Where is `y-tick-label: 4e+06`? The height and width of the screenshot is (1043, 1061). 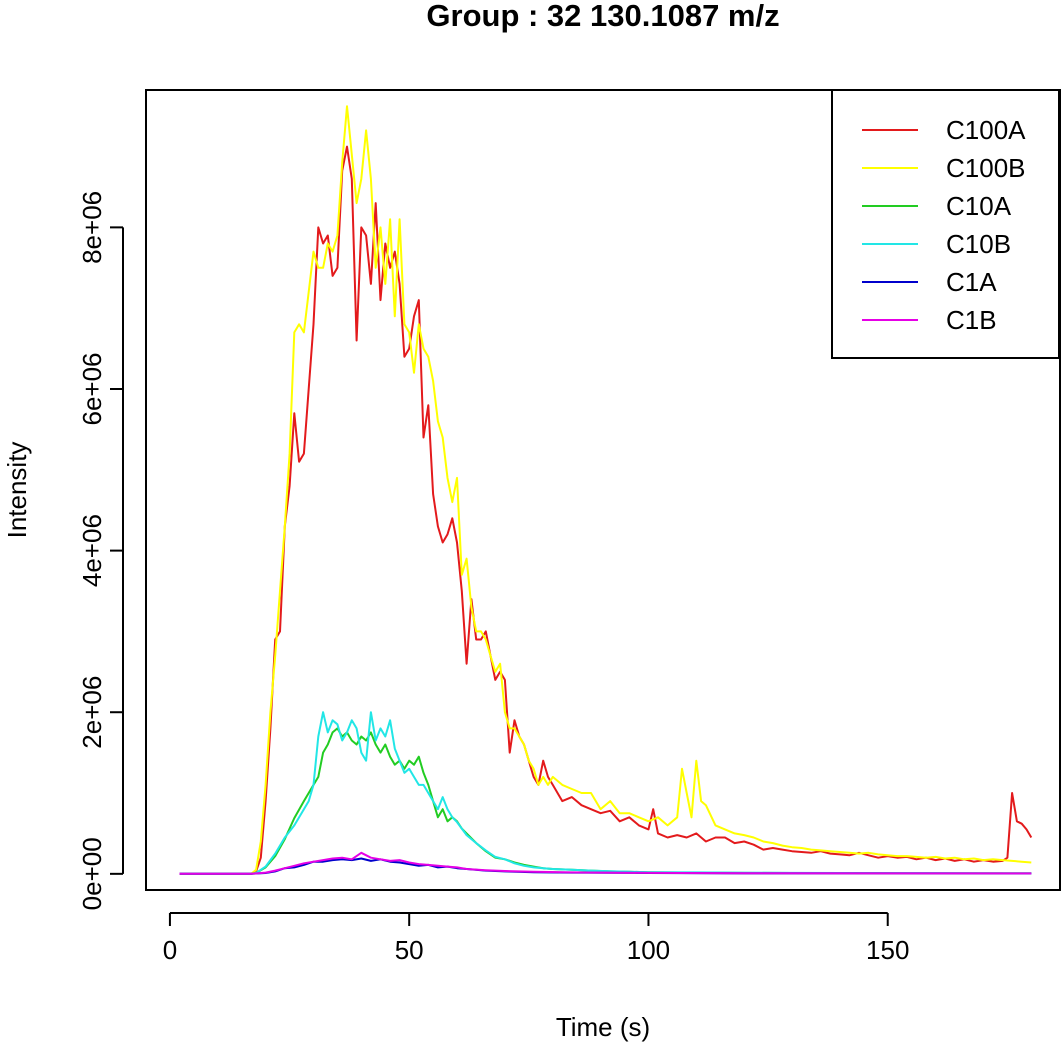 y-tick-label: 4e+06 is located at coordinates (92, 550).